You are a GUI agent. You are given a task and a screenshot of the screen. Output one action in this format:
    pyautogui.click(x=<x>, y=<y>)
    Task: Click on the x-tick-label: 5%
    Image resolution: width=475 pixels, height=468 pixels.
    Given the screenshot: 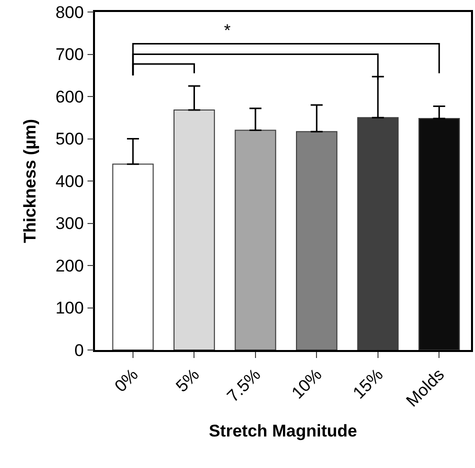 What is the action you would take?
    pyautogui.click(x=188, y=380)
    